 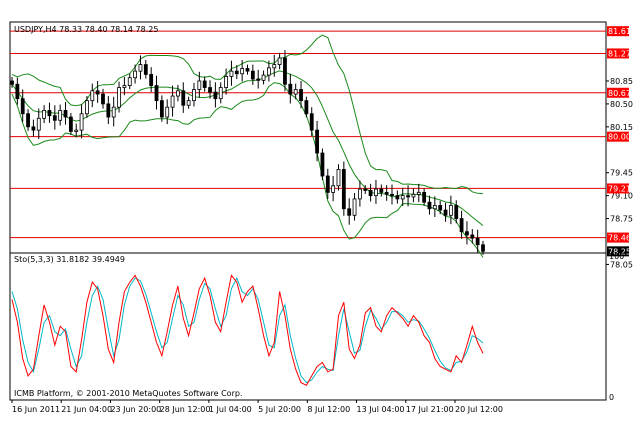 I want to click on time-label-0: 16 Jun 2011, so click(x=36, y=409).